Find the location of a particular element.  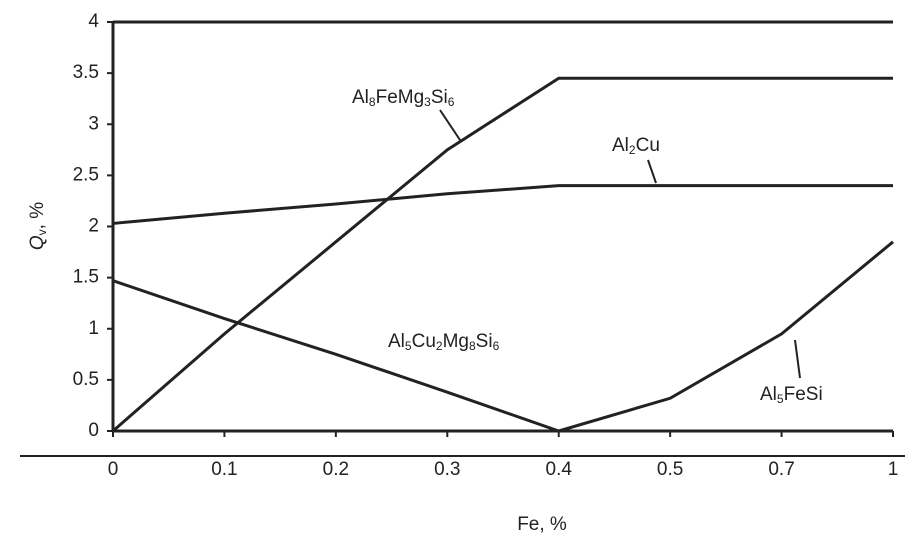

x-tick-label: 0.7 is located at coordinates (781, 469).